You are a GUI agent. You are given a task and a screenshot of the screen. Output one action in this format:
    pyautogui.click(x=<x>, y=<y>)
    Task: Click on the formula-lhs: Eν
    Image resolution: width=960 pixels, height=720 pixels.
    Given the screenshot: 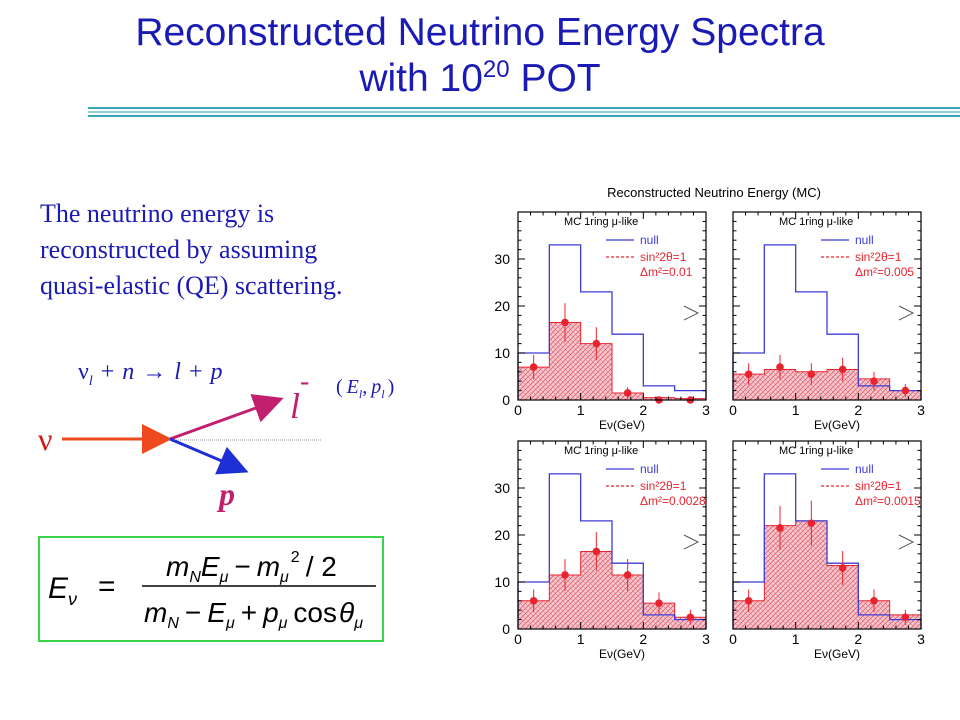 What is the action you would take?
    pyautogui.click(x=62, y=590)
    